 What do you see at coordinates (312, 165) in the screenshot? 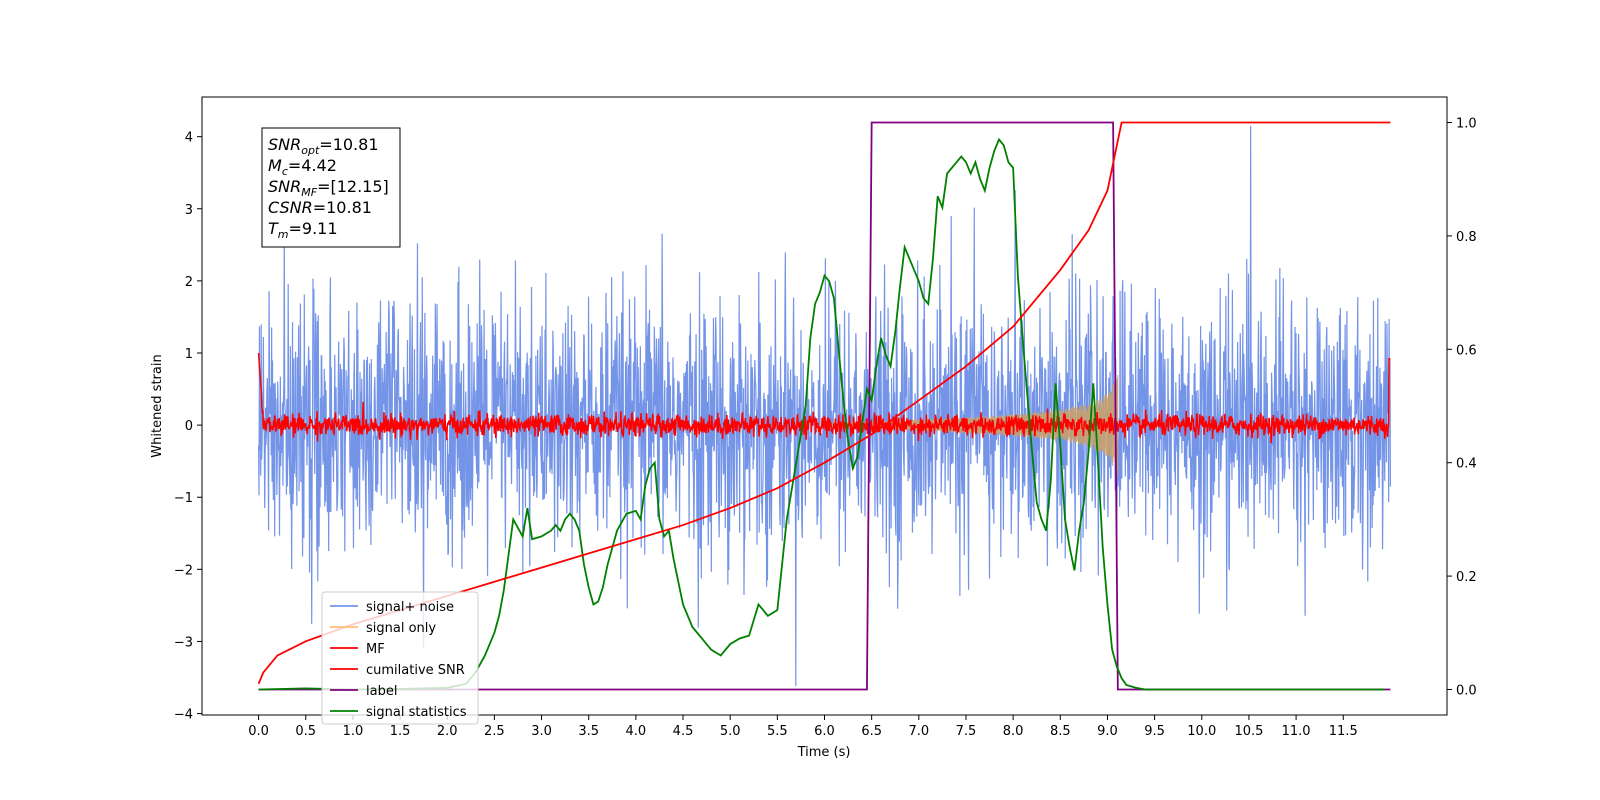
I see `info-value: =4.42` at bounding box center [312, 165].